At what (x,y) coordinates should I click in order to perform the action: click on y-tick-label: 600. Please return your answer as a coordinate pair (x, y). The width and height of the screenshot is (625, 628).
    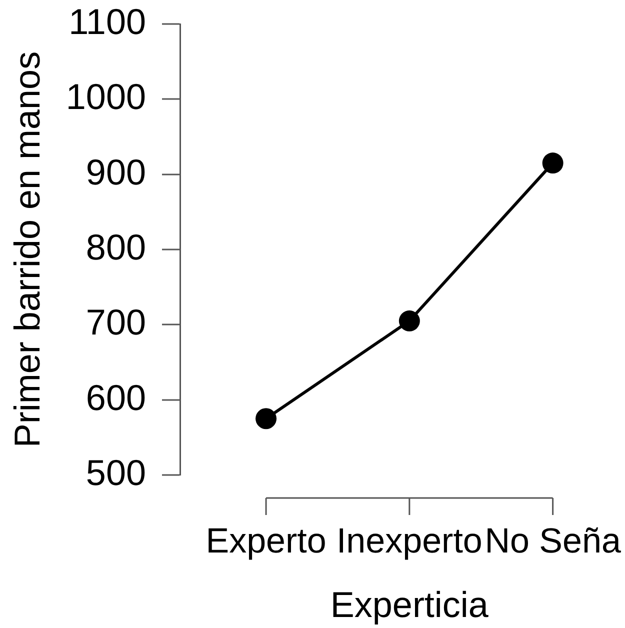
    Looking at the image, I should click on (116, 397).